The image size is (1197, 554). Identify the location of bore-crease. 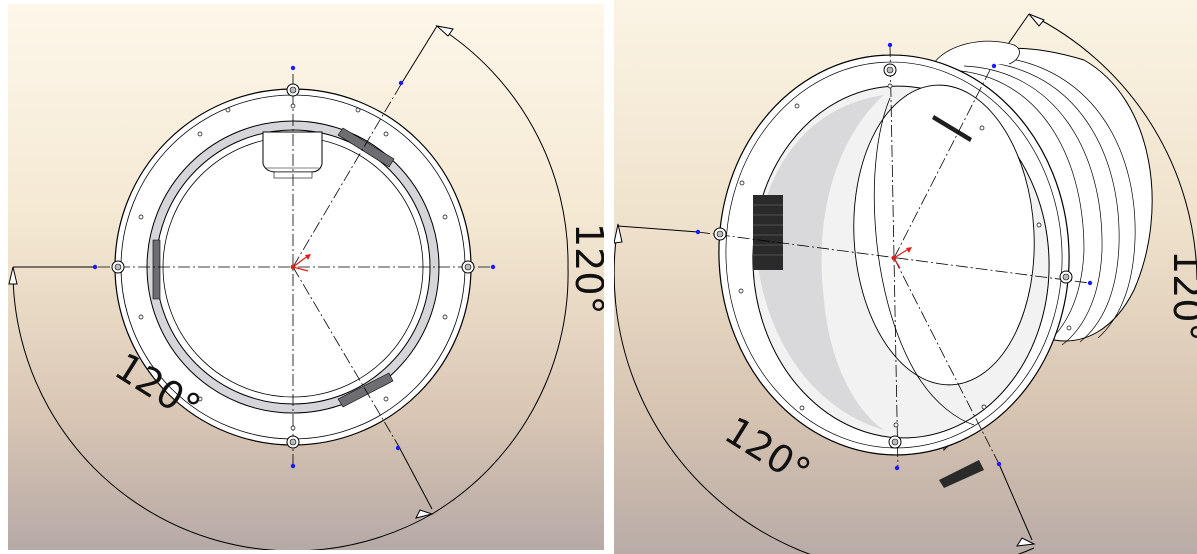
(924, 261).